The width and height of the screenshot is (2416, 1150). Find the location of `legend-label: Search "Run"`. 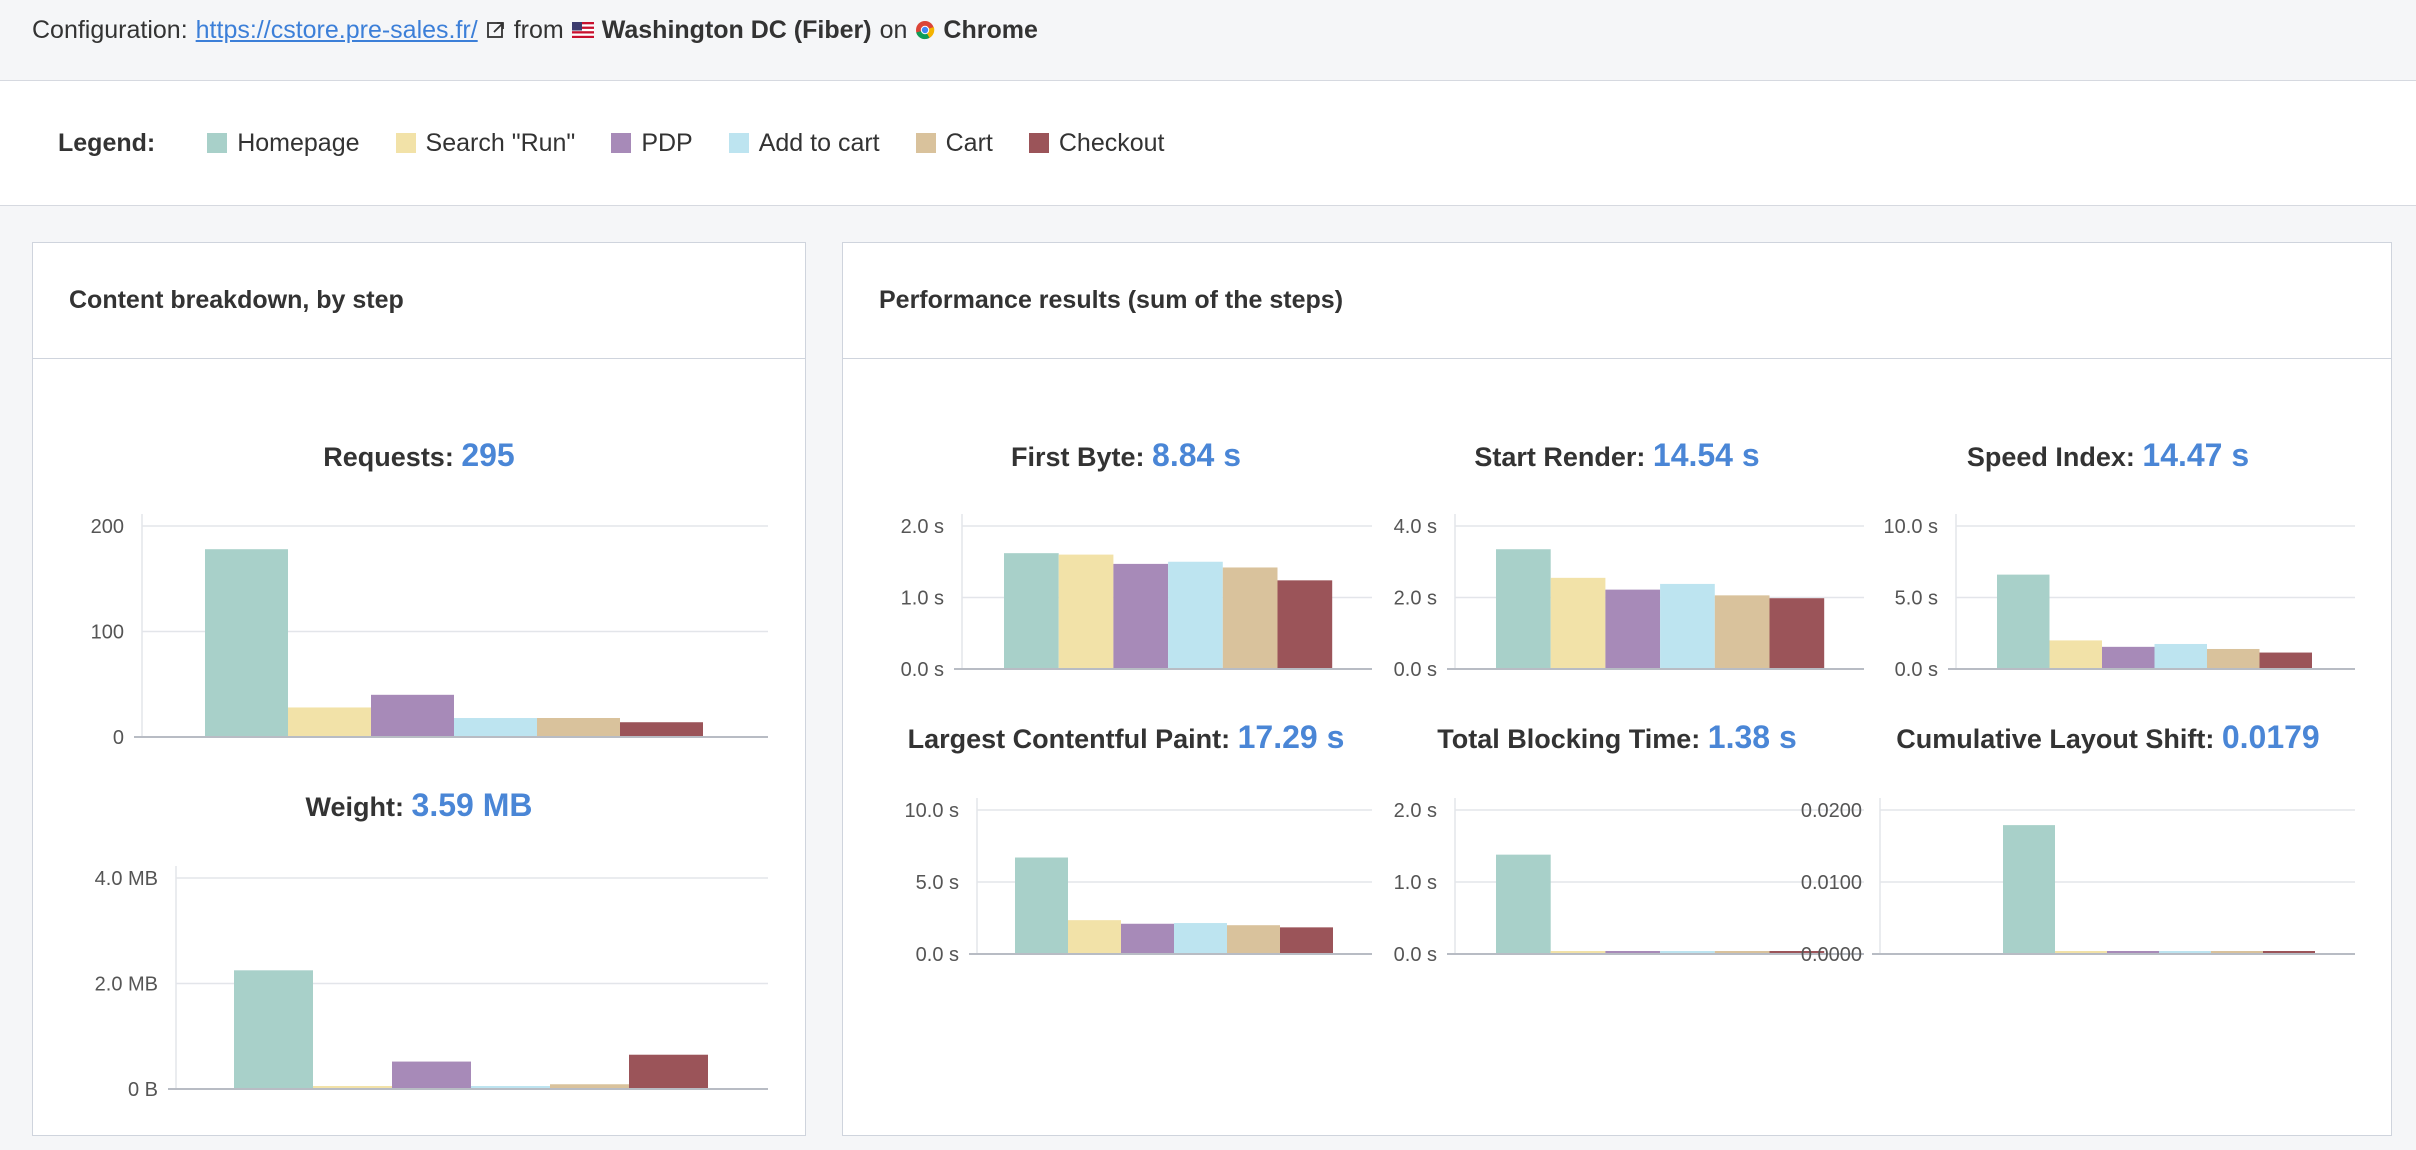

legend-label: Search "Run" is located at coordinates (500, 142).